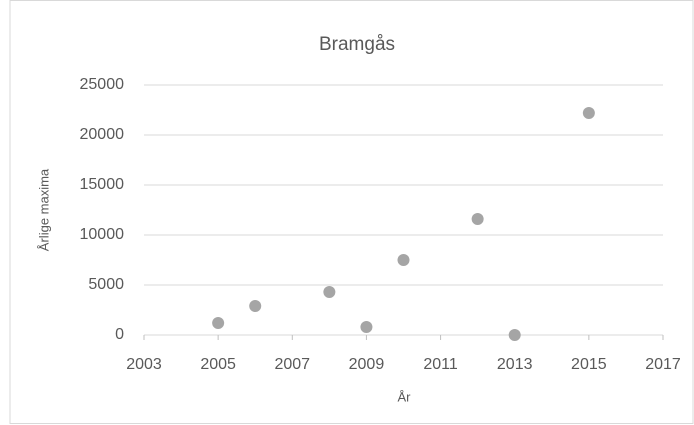 The image size is (694, 425). Describe the element at coordinates (663, 364) in the screenshot. I see `x-tick-label: 2017` at that location.